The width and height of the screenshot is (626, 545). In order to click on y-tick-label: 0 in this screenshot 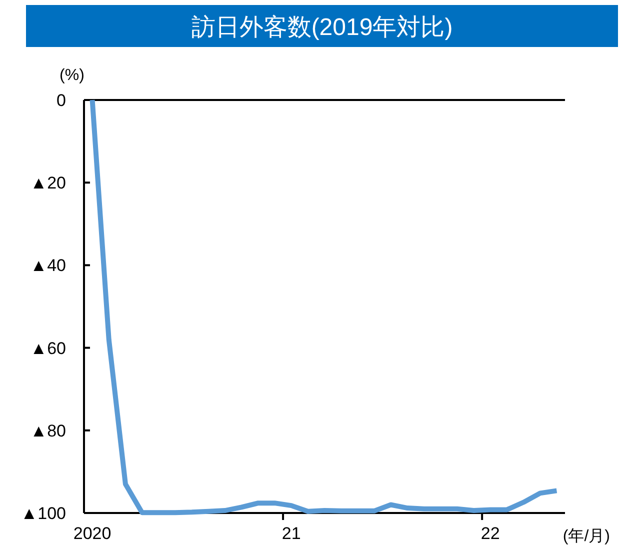, I will do `click(61, 100)`.